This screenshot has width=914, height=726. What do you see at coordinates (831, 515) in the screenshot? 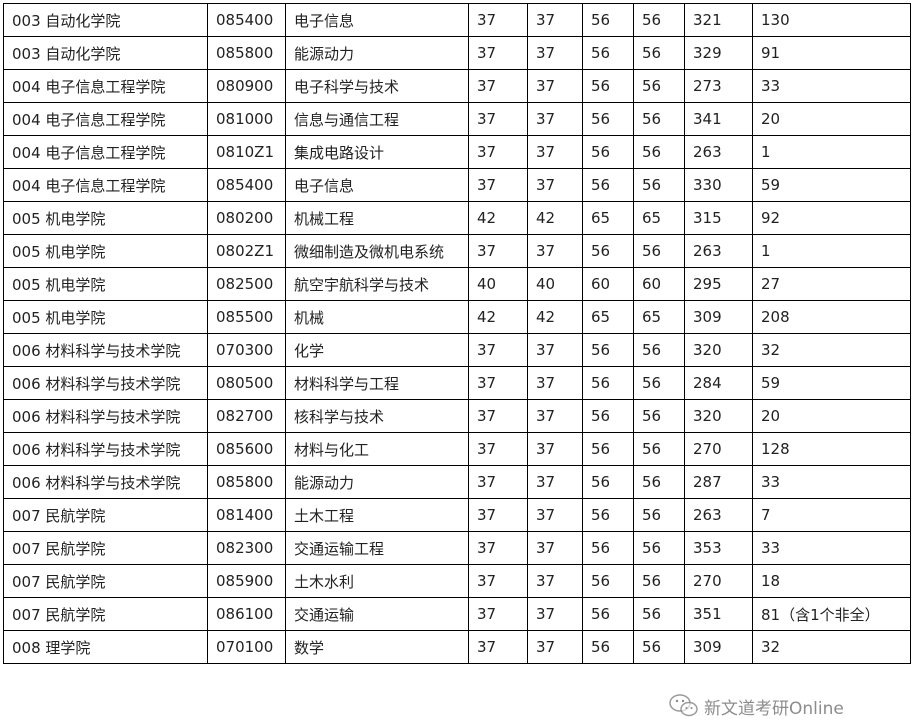
I see `count-cell: 7` at bounding box center [831, 515].